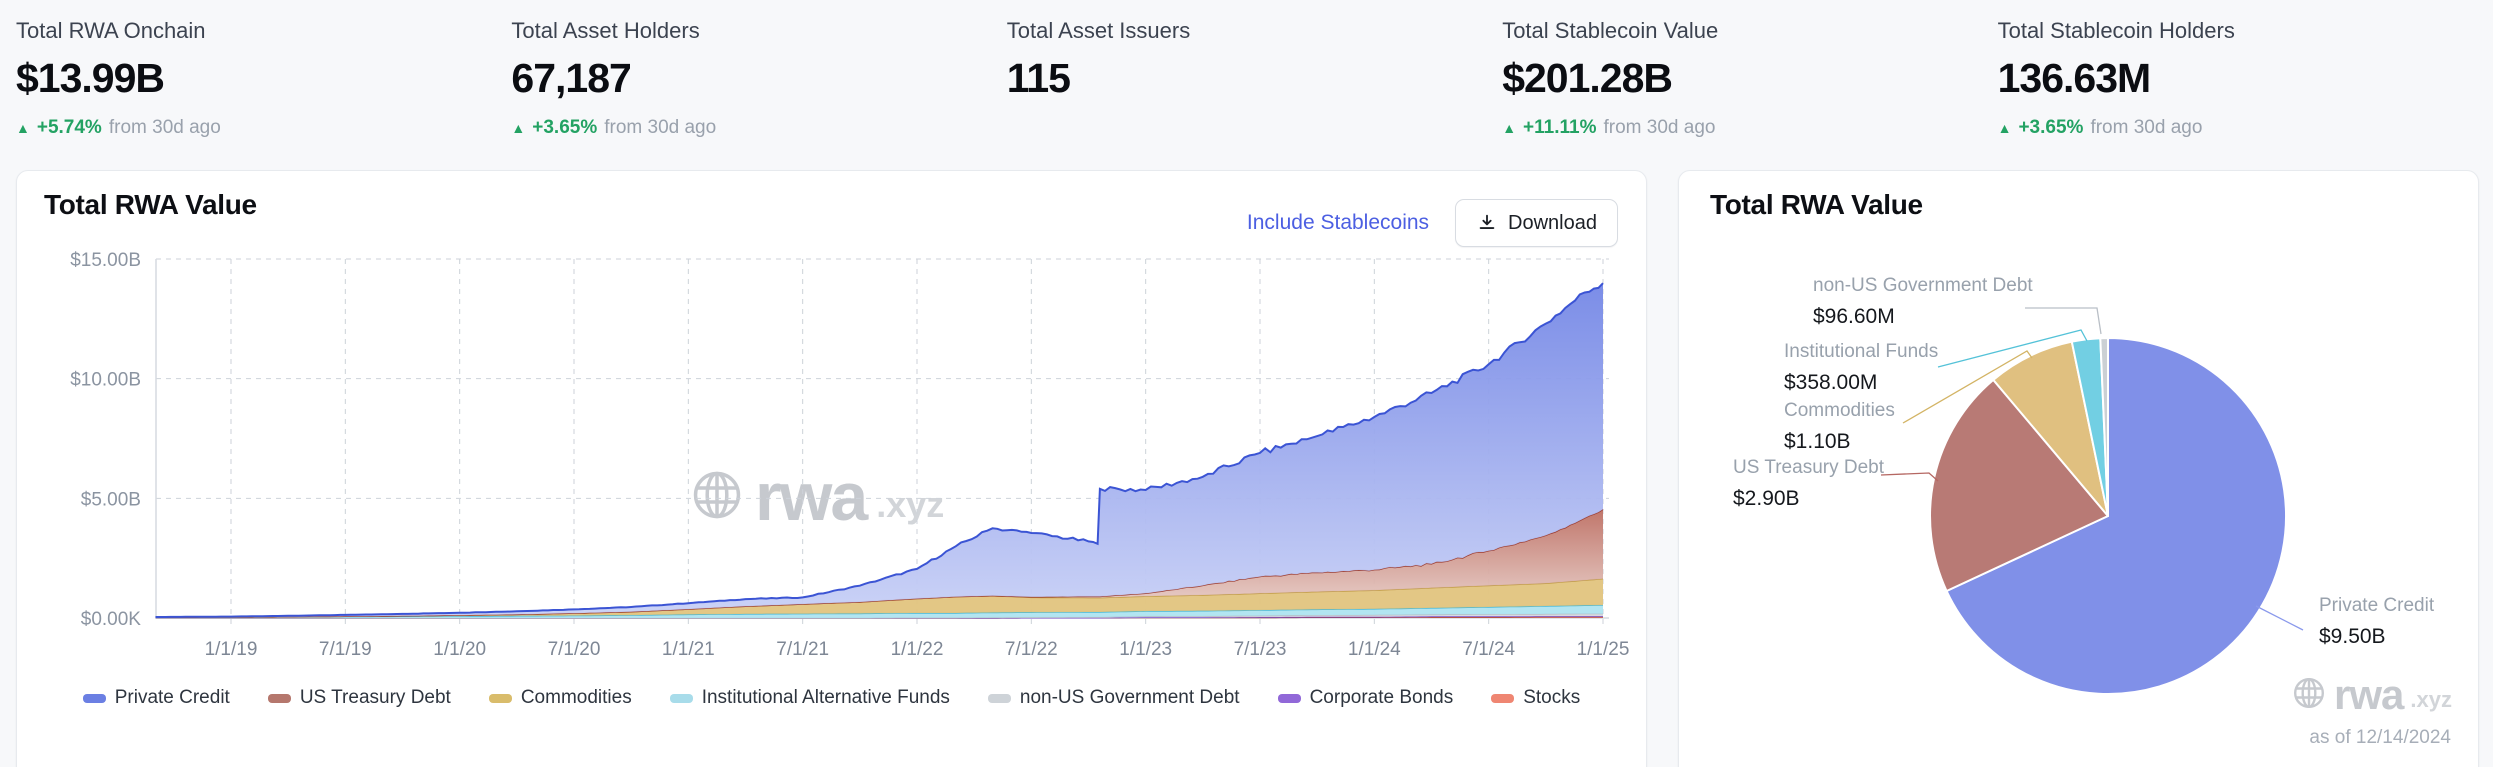  Describe the element at coordinates (2380, 737) in the screenshot. I see `as-of-date: as of 12/14/2024` at that location.